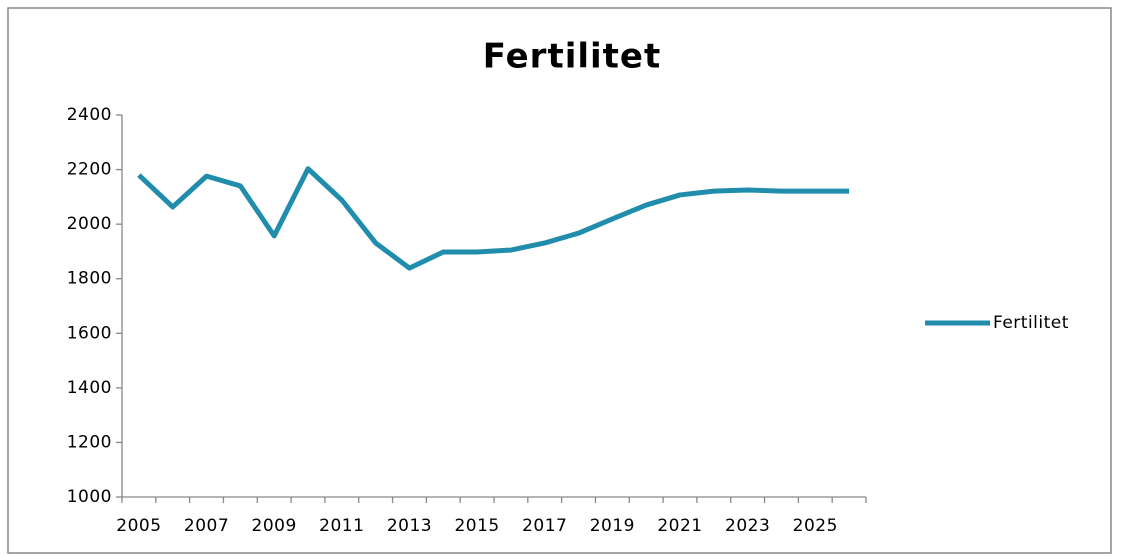 Image resolution: width=1121 pixels, height=557 pixels. Describe the element at coordinates (206, 526) in the screenshot. I see `x-tick-label: 2007` at that location.